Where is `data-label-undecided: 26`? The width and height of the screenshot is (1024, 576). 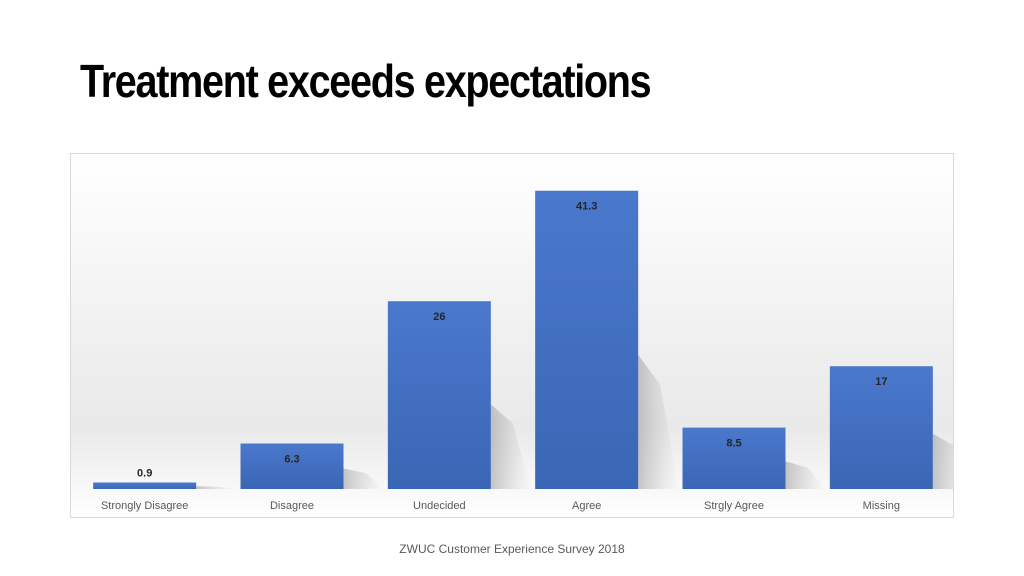
data-label-undecided: 26 is located at coordinates (439, 317).